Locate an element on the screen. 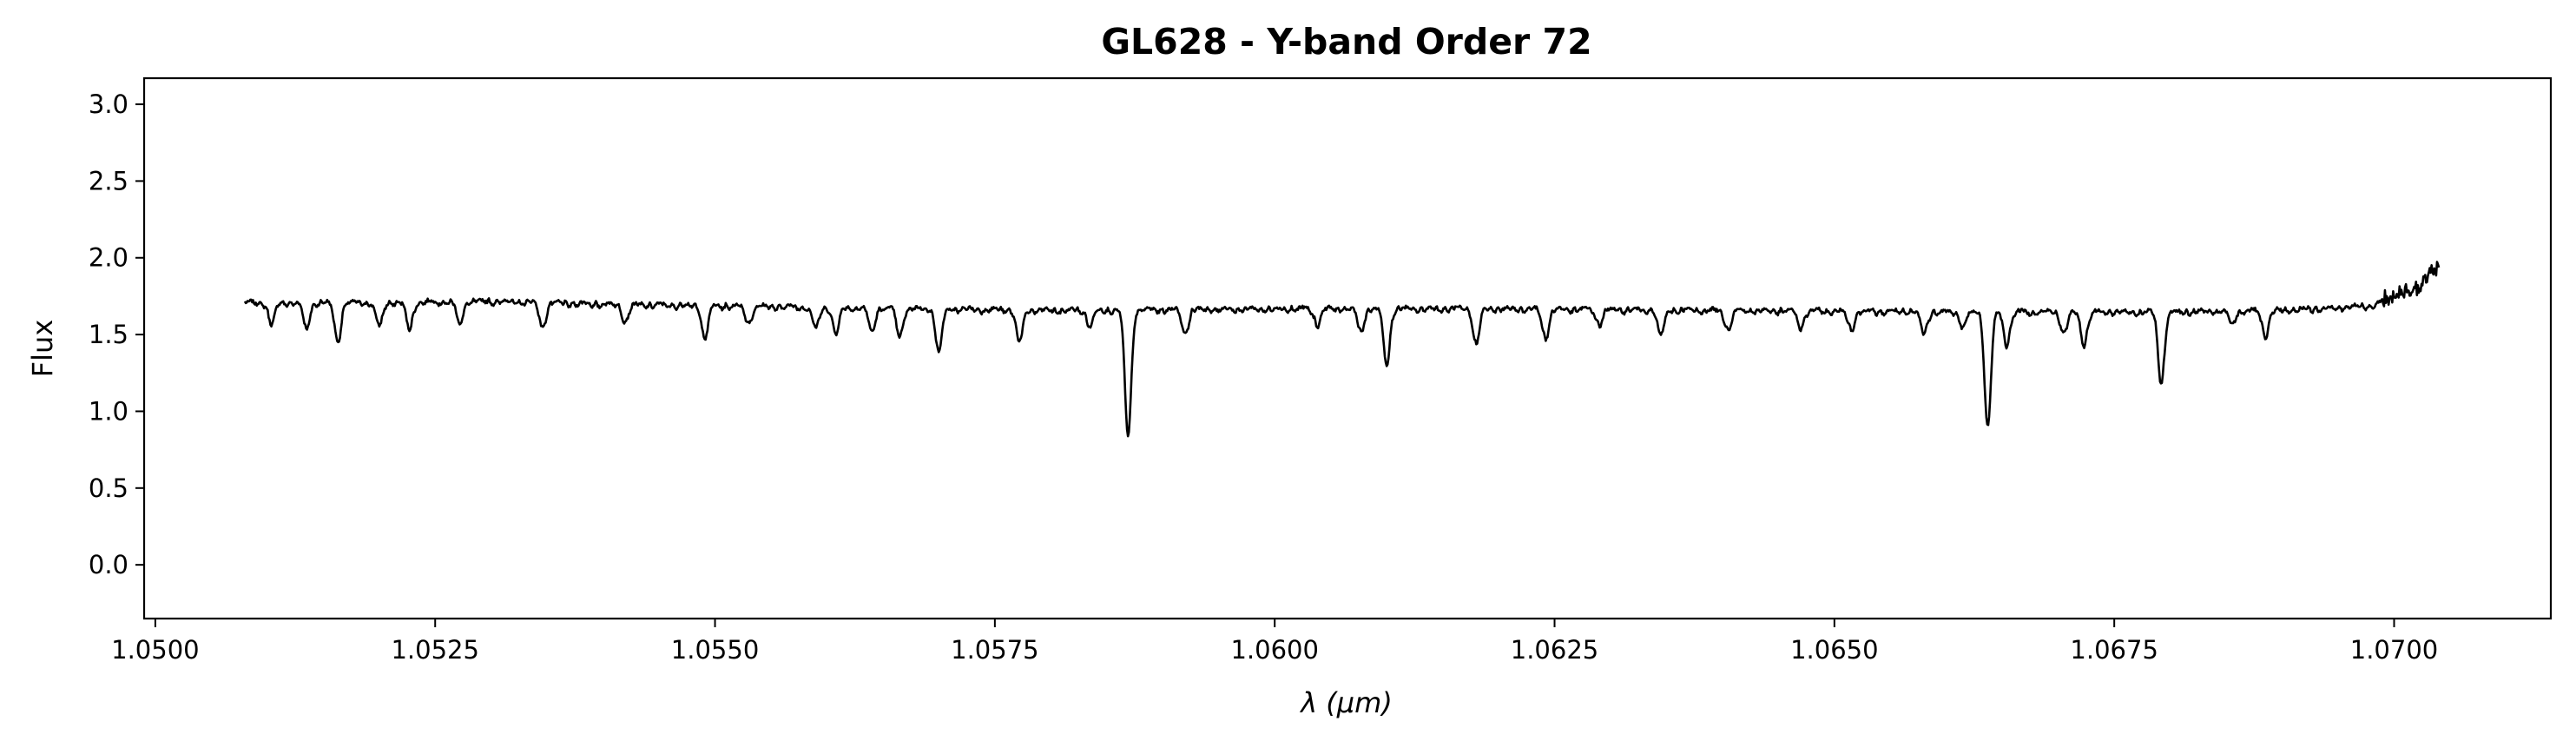 Image resolution: width=2576 pixels, height=748 pixels. y-axis: 0.0 0.5 1.0 1.5 2.0 2.5 3.0 is located at coordinates (116, 334).